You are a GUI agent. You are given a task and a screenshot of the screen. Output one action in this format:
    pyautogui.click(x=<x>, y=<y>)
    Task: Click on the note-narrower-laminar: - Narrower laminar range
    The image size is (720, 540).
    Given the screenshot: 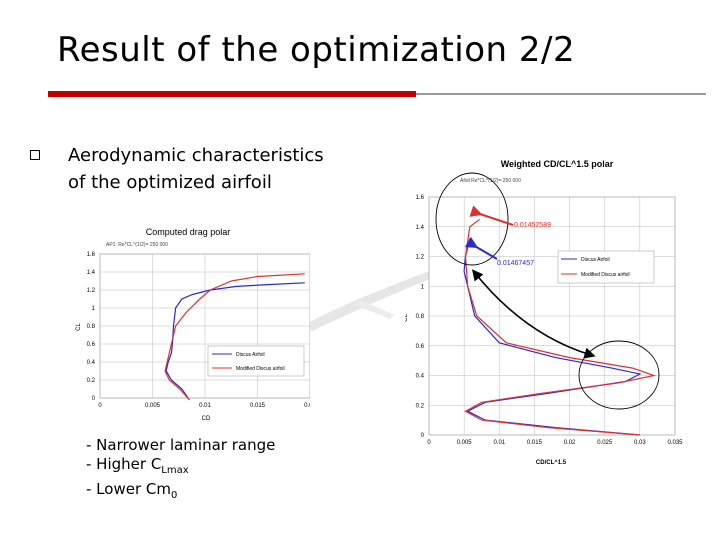 What is the action you would take?
    pyautogui.click(x=181, y=445)
    